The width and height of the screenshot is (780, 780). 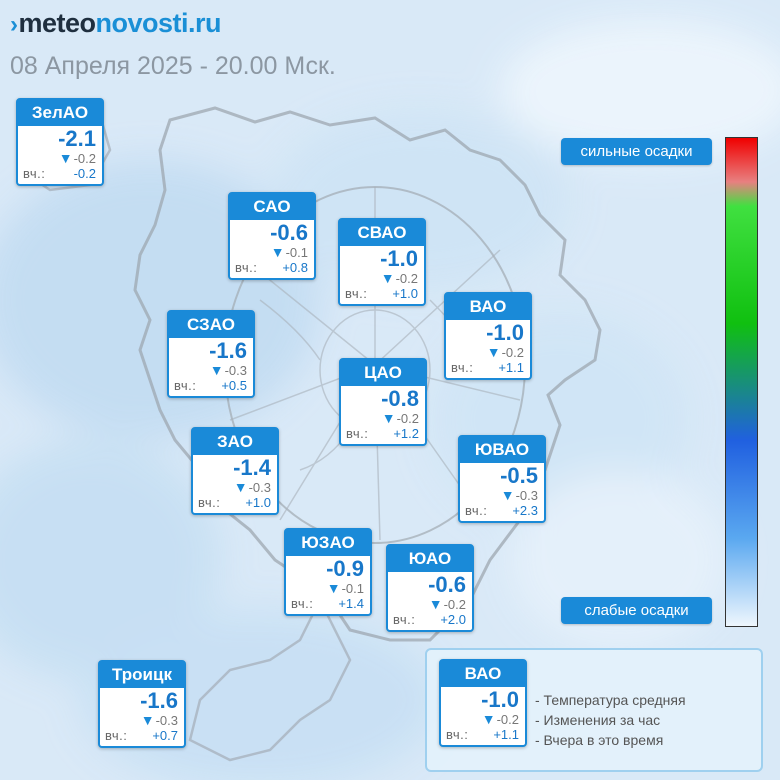 What do you see at coordinates (235, 442) in the screenshot?
I see `district-name: ЗАО` at bounding box center [235, 442].